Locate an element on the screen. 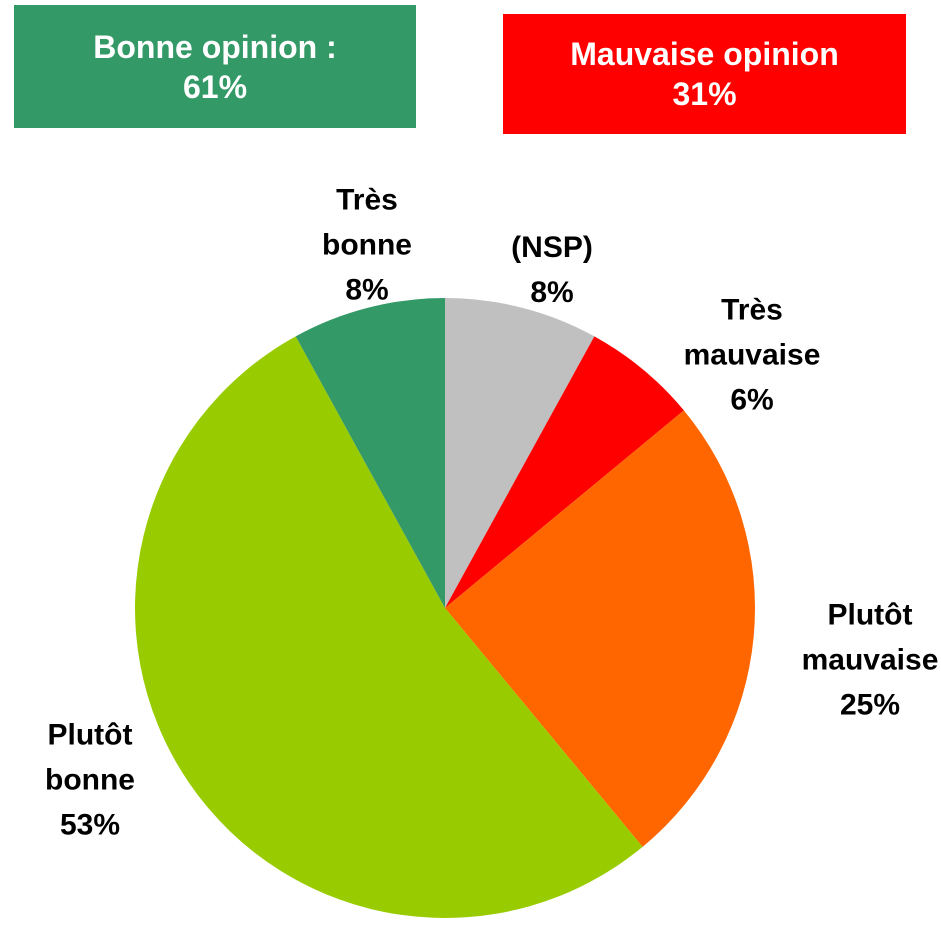 This screenshot has height=928, width=941. summary-text: Bonne opinion : is located at coordinates (215, 46).